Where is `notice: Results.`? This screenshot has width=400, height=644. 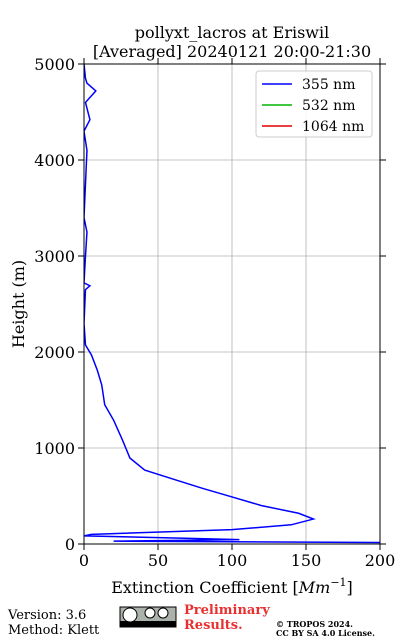
notice: Results. is located at coordinates (213, 625).